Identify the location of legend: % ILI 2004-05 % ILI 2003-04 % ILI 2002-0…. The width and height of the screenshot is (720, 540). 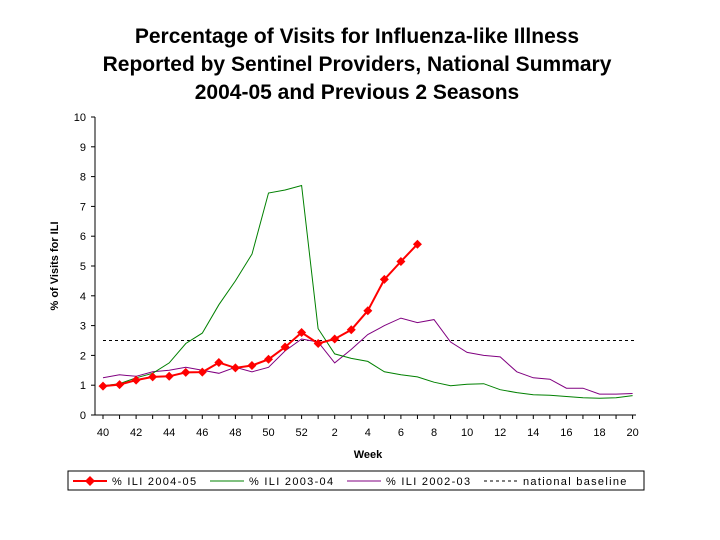
(356, 480).